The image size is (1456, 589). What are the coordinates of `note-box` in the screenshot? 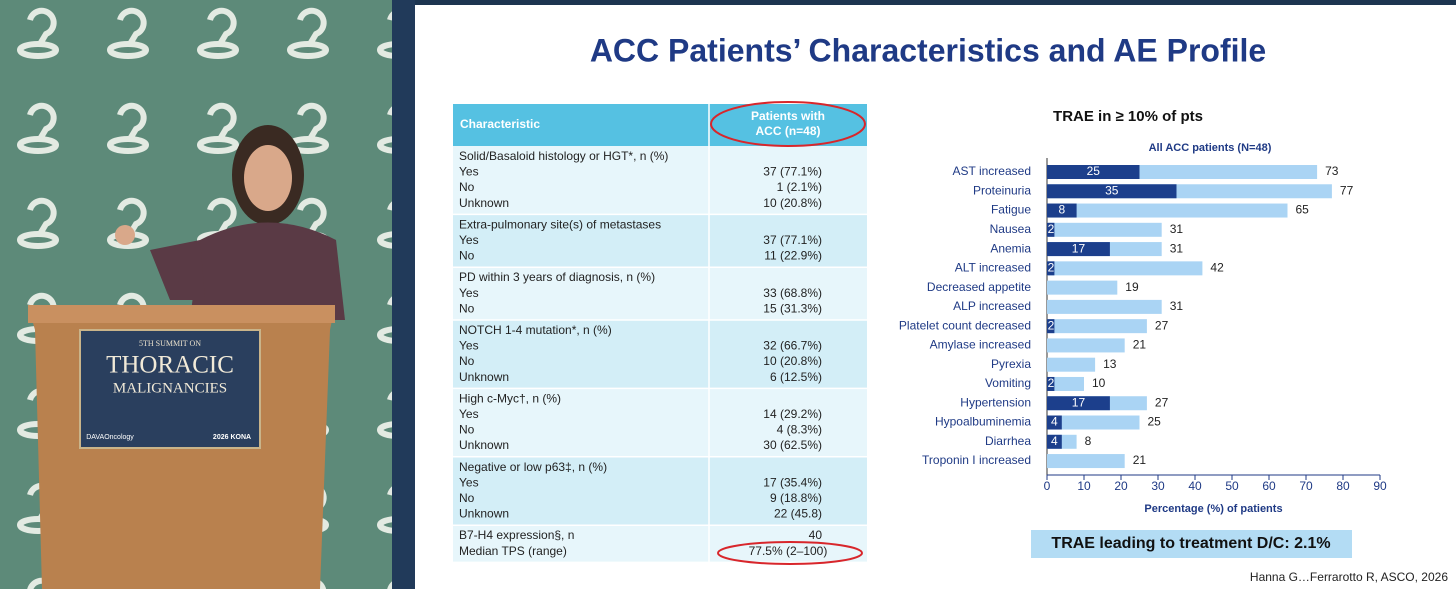 It's located at (1191, 544).